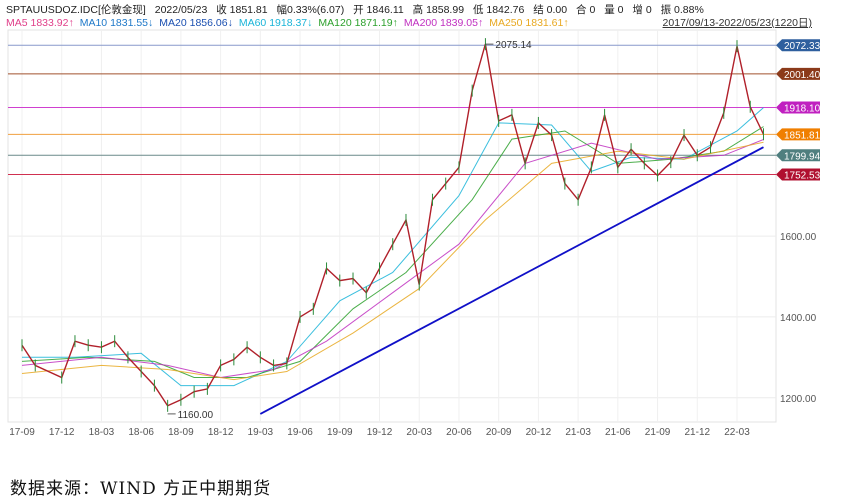 The height and width of the screenshot is (501, 846). I want to click on date-range-selector: 2017/09/13-2022/05/23(1220日), so click(737, 23).